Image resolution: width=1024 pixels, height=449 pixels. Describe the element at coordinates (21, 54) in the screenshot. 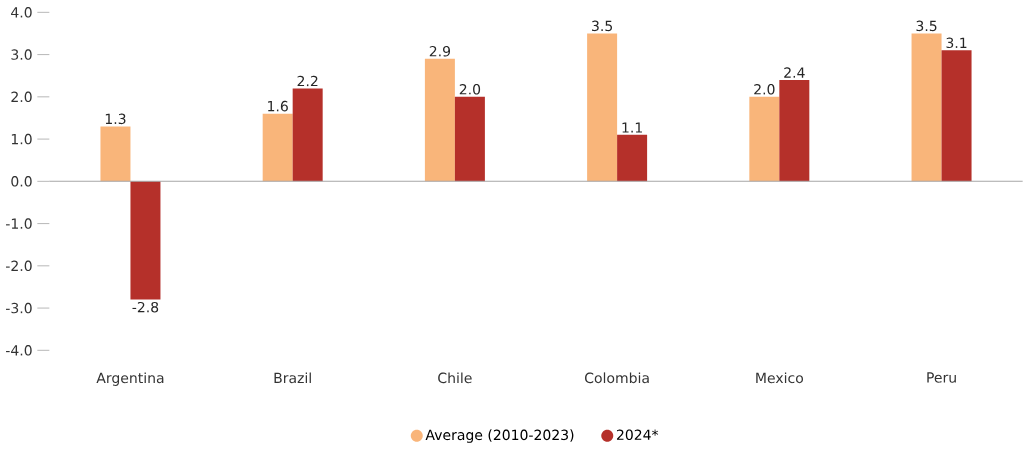

I see `y-tick-label: 3.0` at that location.